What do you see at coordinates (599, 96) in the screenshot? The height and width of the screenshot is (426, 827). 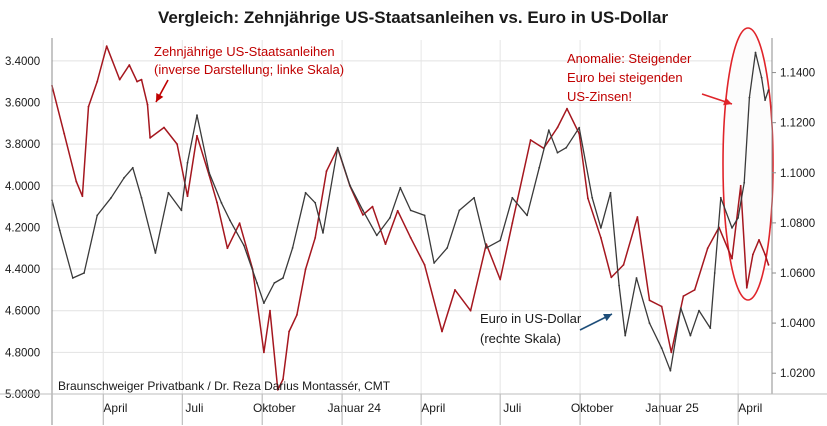 I see `annotation-anomaly-line-3: US-Zinsen!` at bounding box center [599, 96].